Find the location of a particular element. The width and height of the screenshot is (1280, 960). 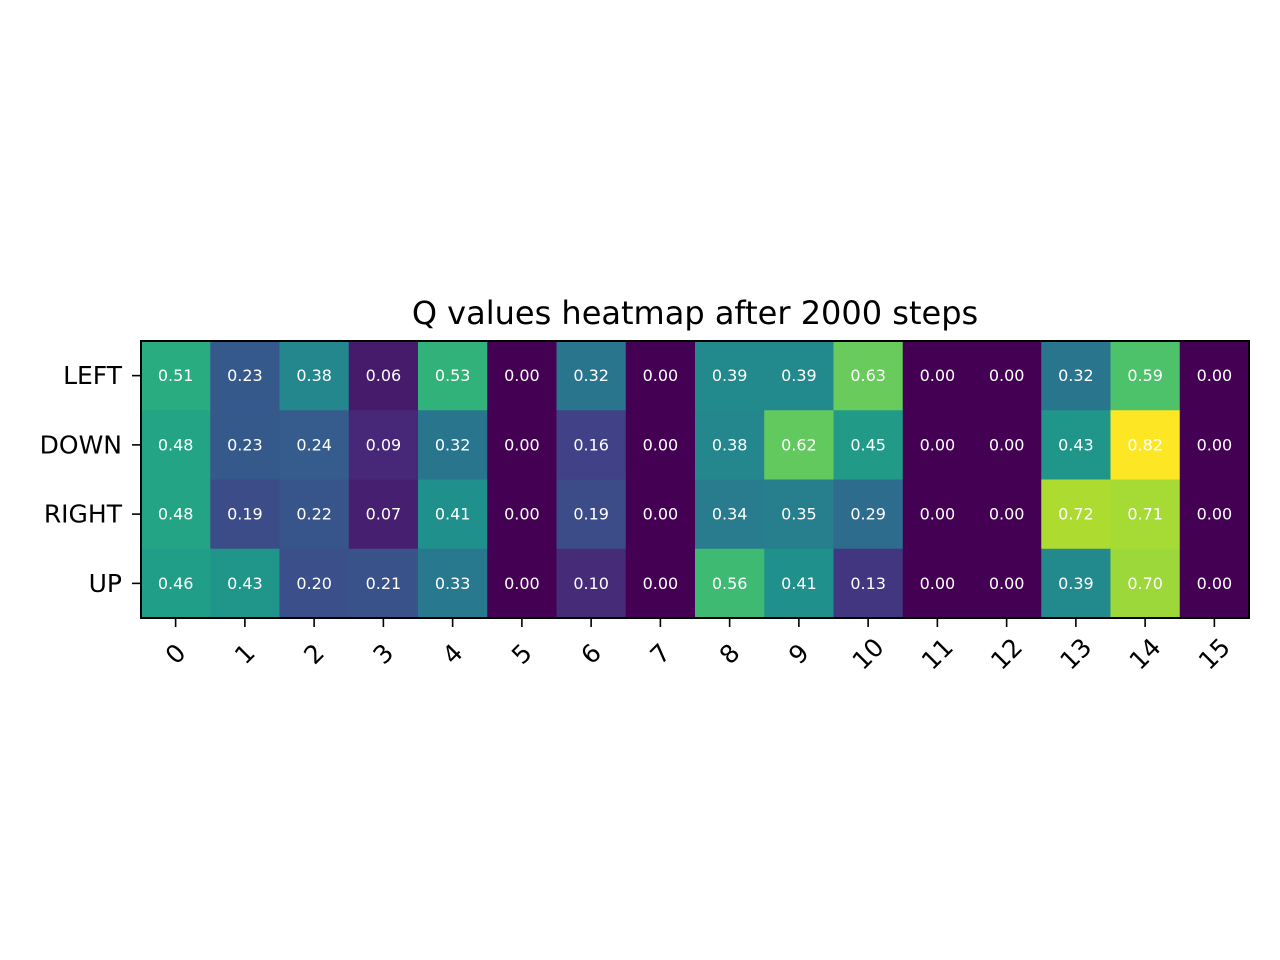

x-tick-label: 0 is located at coordinates (176, 654).